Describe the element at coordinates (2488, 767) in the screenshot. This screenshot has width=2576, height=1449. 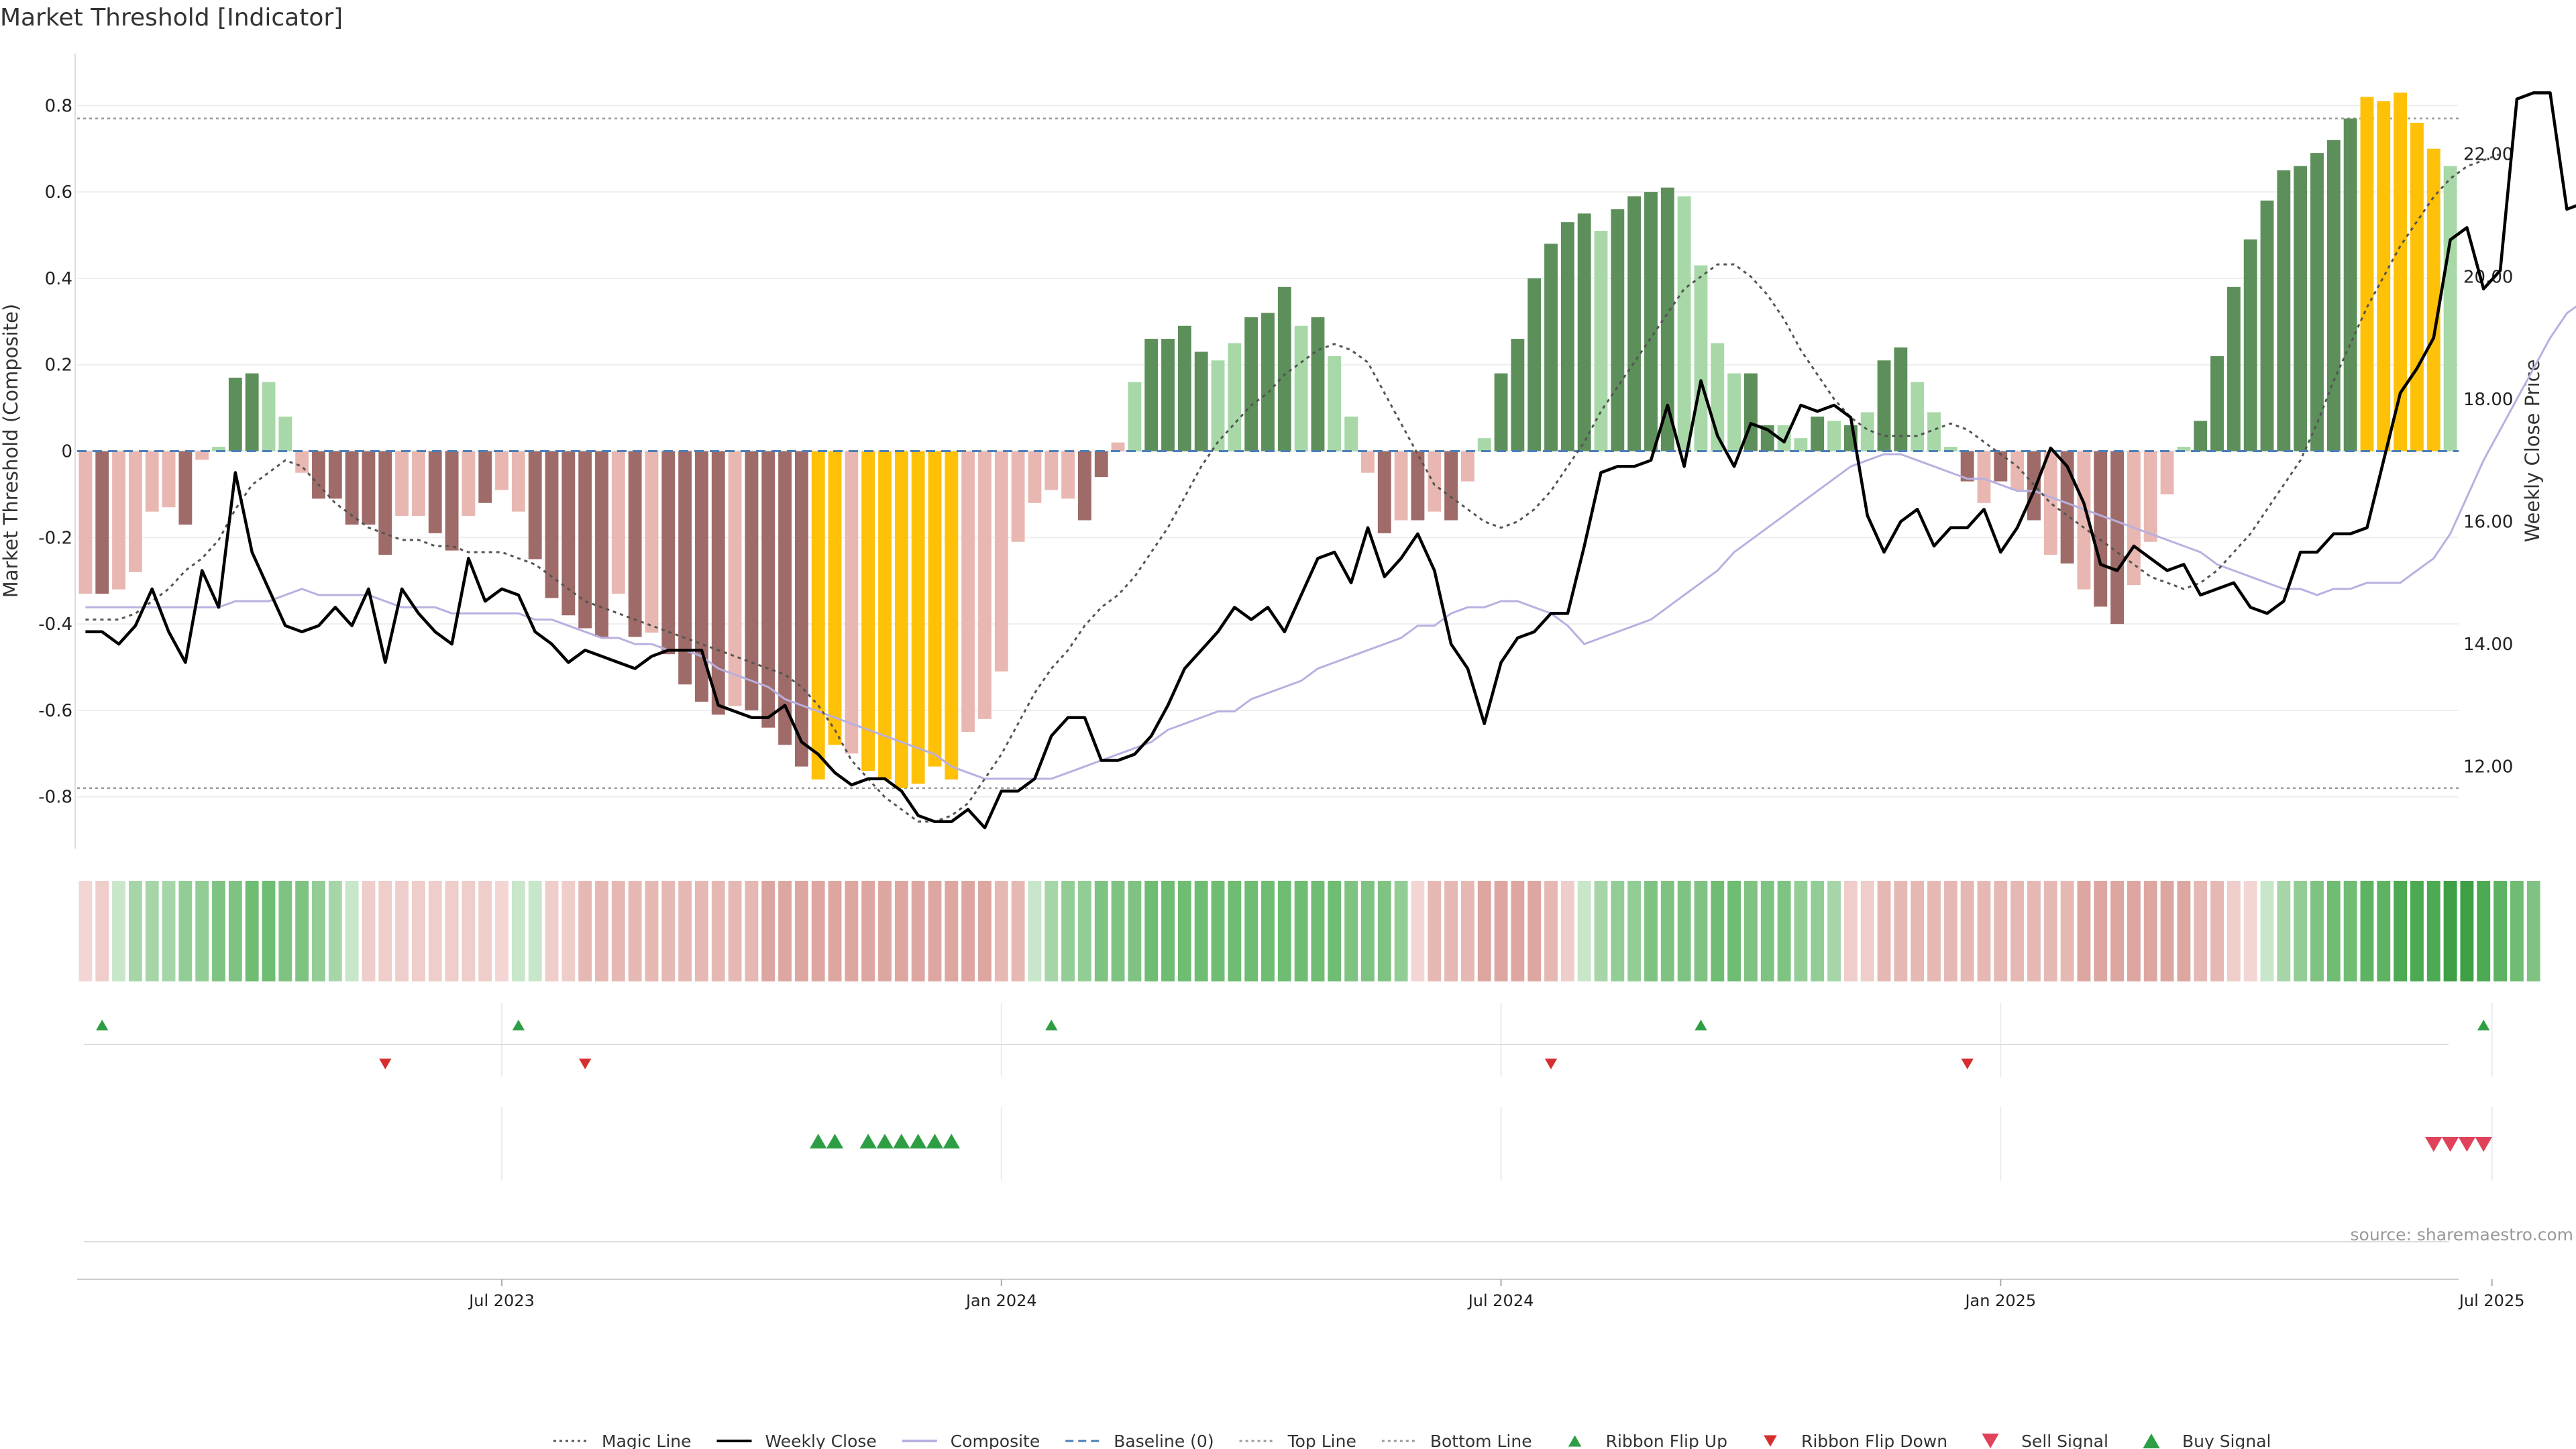
I see `y-tick-label-right: 12.00` at that location.